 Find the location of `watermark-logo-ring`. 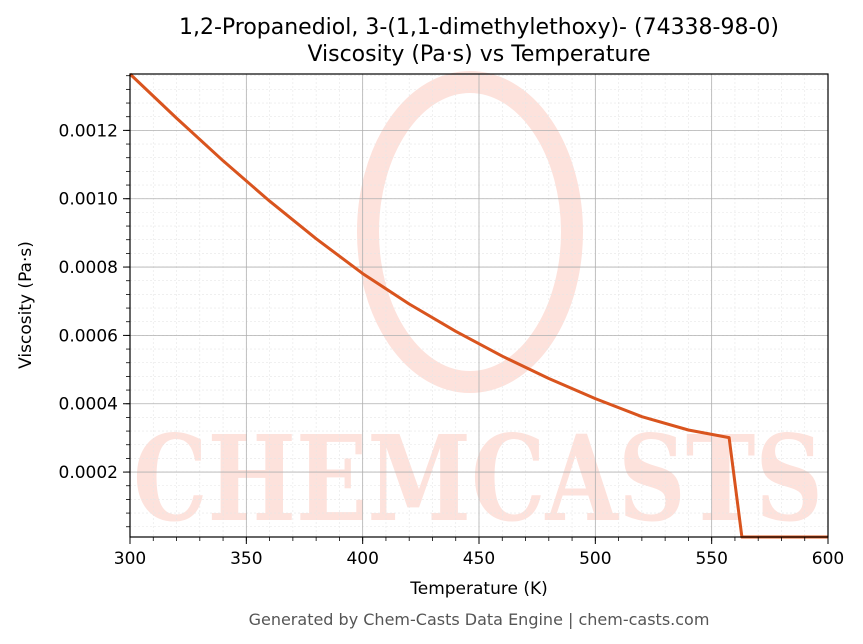

watermark-logo-ring is located at coordinates (470, 232).